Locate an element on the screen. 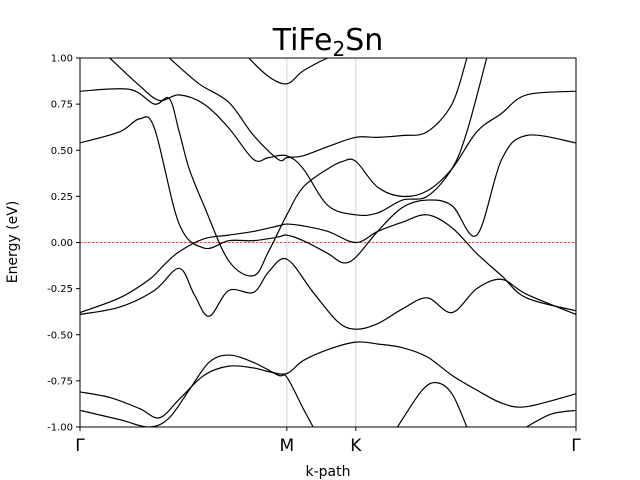 Image resolution: width=640 pixels, height=480 pixels. y-tick-label: 1.00 is located at coordinates (62, 59).